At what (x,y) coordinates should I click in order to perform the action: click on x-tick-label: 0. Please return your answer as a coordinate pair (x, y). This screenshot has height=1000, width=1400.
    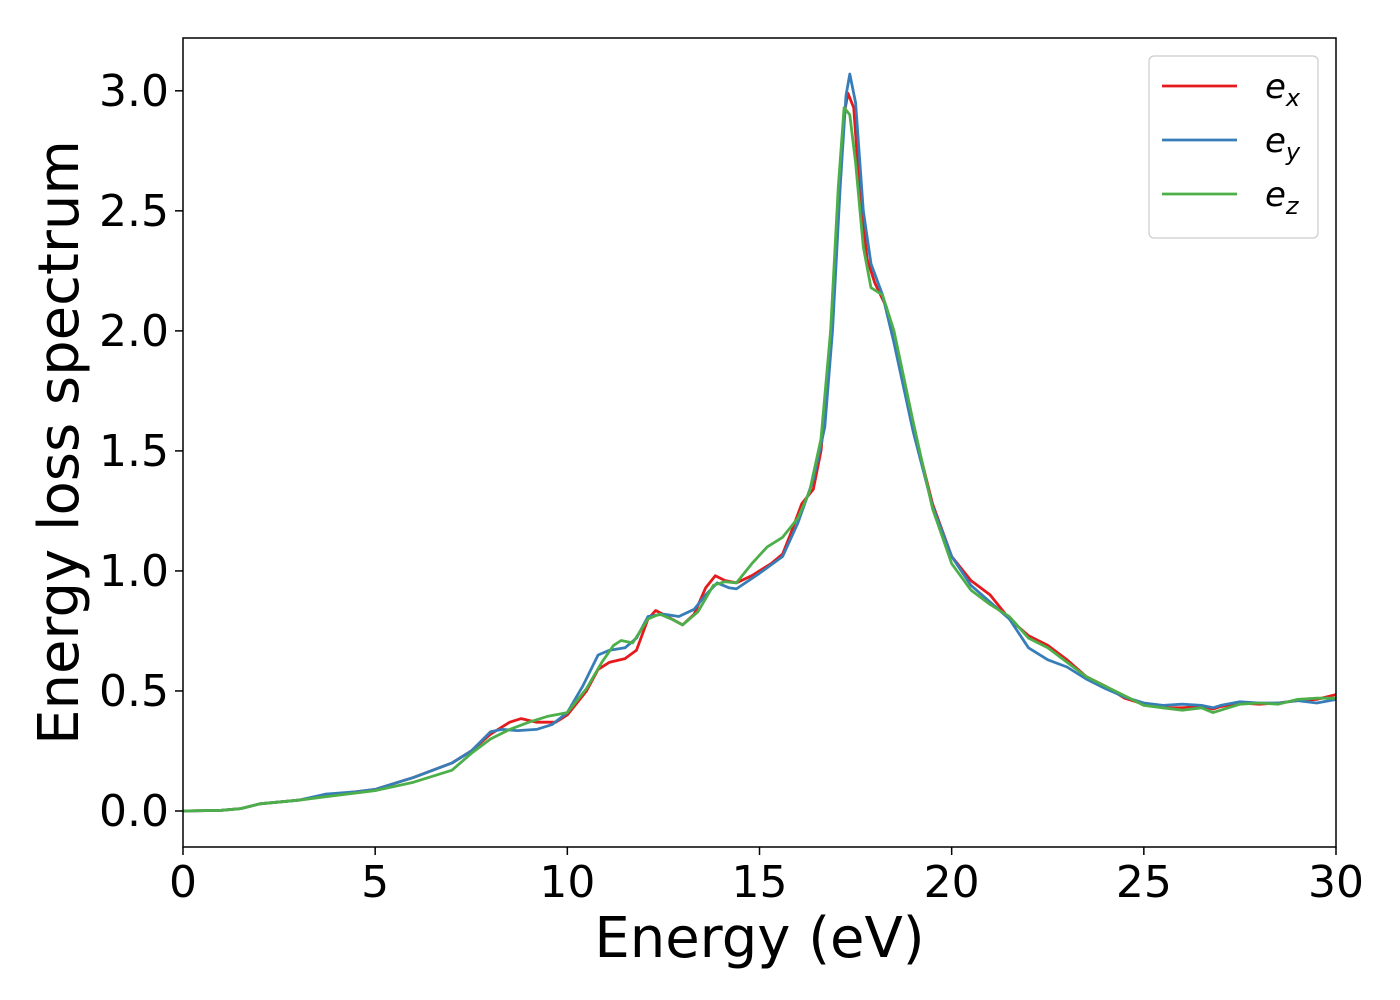
    Looking at the image, I should click on (183, 882).